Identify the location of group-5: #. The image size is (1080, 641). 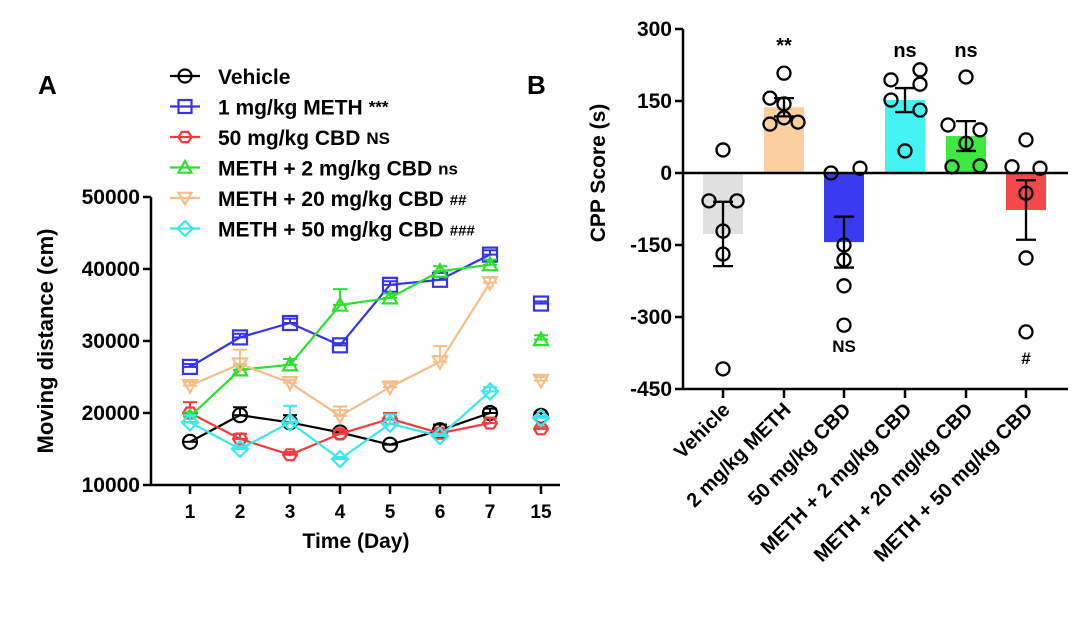
(1026, 250).